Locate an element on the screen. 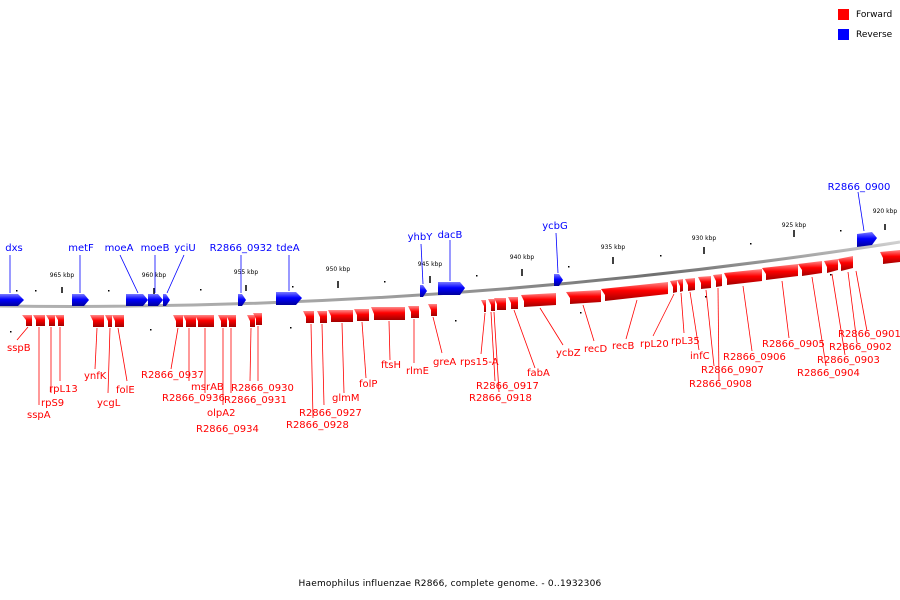  gene-label: folP is located at coordinates (368, 384).